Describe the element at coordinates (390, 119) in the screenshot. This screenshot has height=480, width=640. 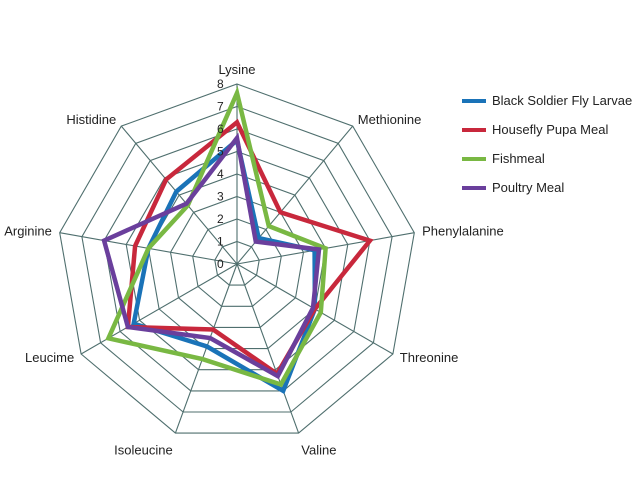
I see `axis-label: Methionine` at that location.